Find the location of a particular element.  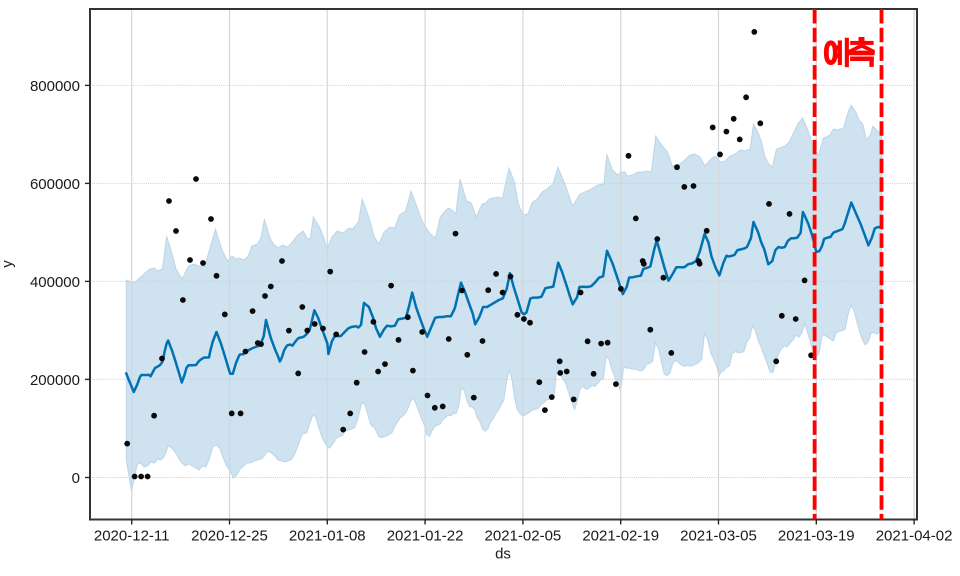

svg-text: 2021-02-05 is located at coordinates (523, 536).